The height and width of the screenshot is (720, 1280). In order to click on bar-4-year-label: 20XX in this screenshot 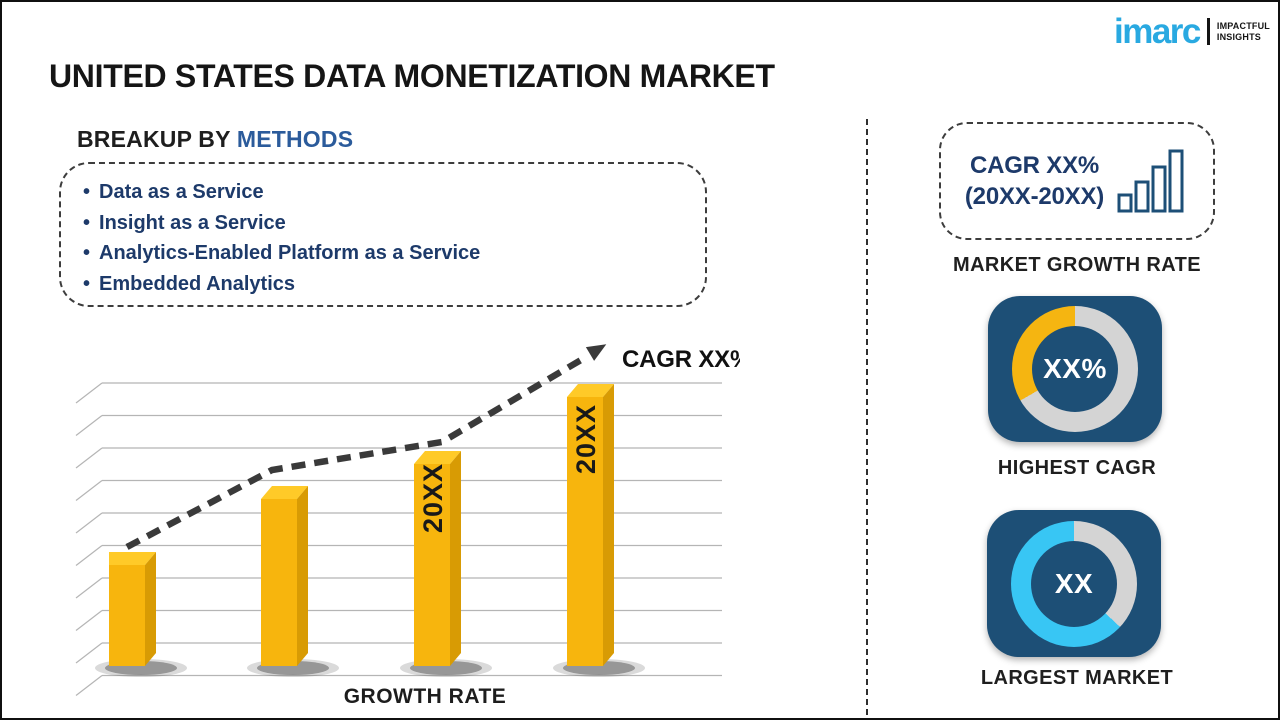, I will do `click(586, 439)`.